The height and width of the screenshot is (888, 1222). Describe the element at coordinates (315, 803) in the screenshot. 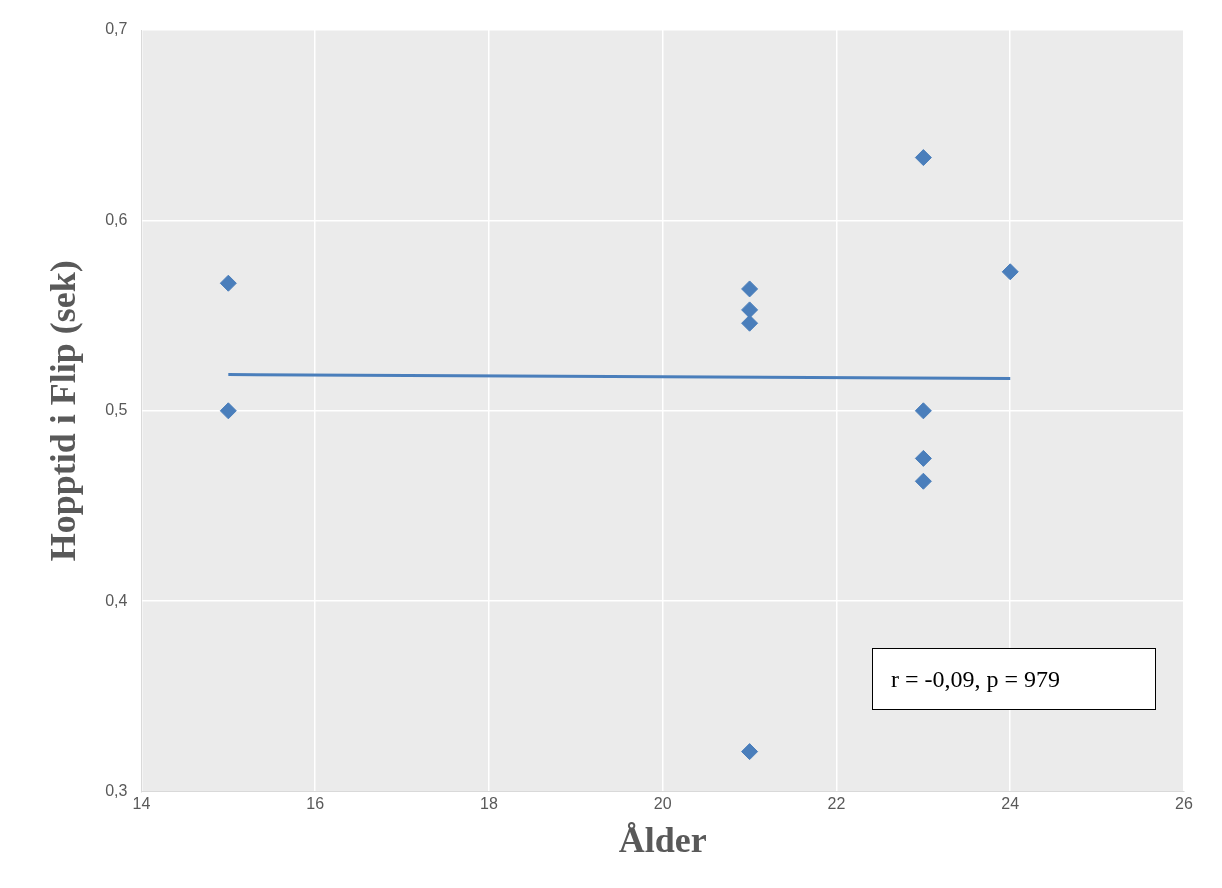

I see `x-tick-label: 16` at that location.